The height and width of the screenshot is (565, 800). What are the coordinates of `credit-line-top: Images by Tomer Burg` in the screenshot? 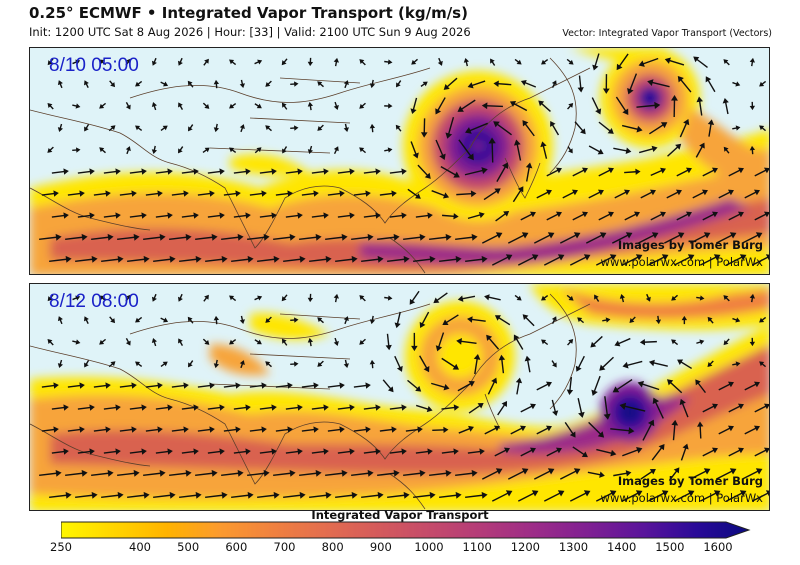 It's located at (690, 245).